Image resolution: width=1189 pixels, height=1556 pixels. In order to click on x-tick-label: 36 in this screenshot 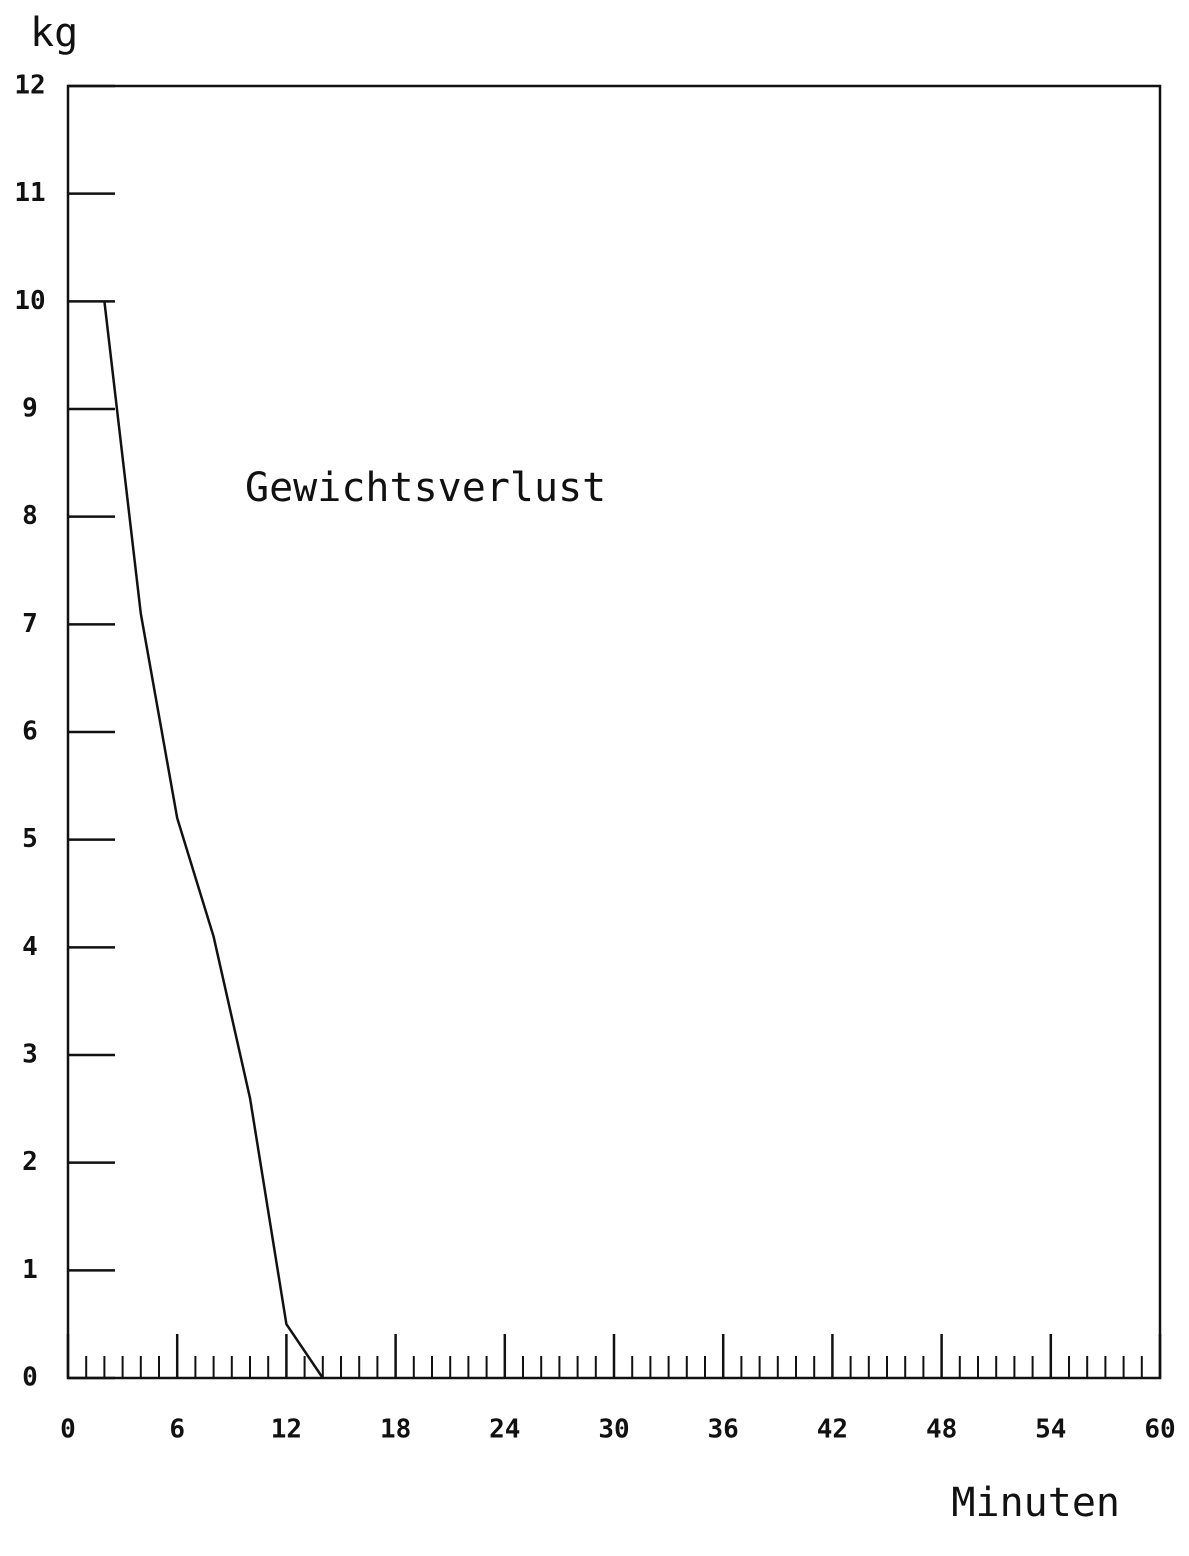, I will do `click(723, 1430)`.